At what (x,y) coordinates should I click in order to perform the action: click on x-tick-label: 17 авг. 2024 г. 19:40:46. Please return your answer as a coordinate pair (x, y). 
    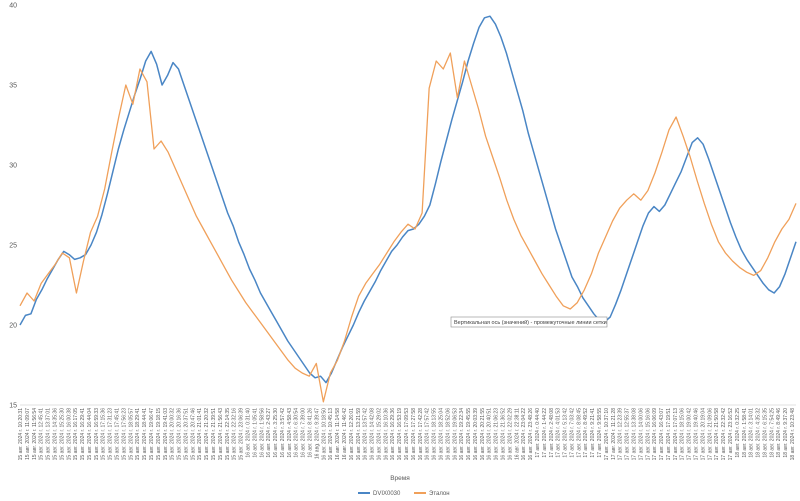
    Looking at the image, I should click on (697, 434).